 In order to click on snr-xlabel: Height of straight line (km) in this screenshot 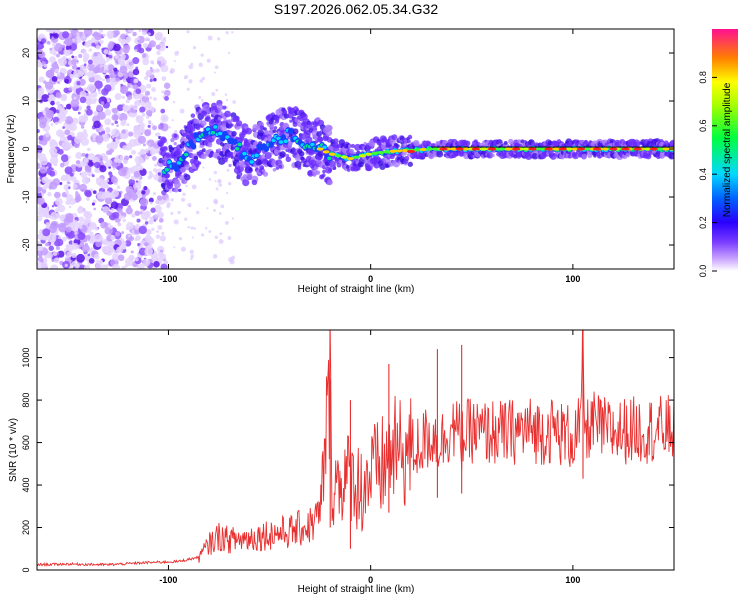, I will do `click(356, 589)`.